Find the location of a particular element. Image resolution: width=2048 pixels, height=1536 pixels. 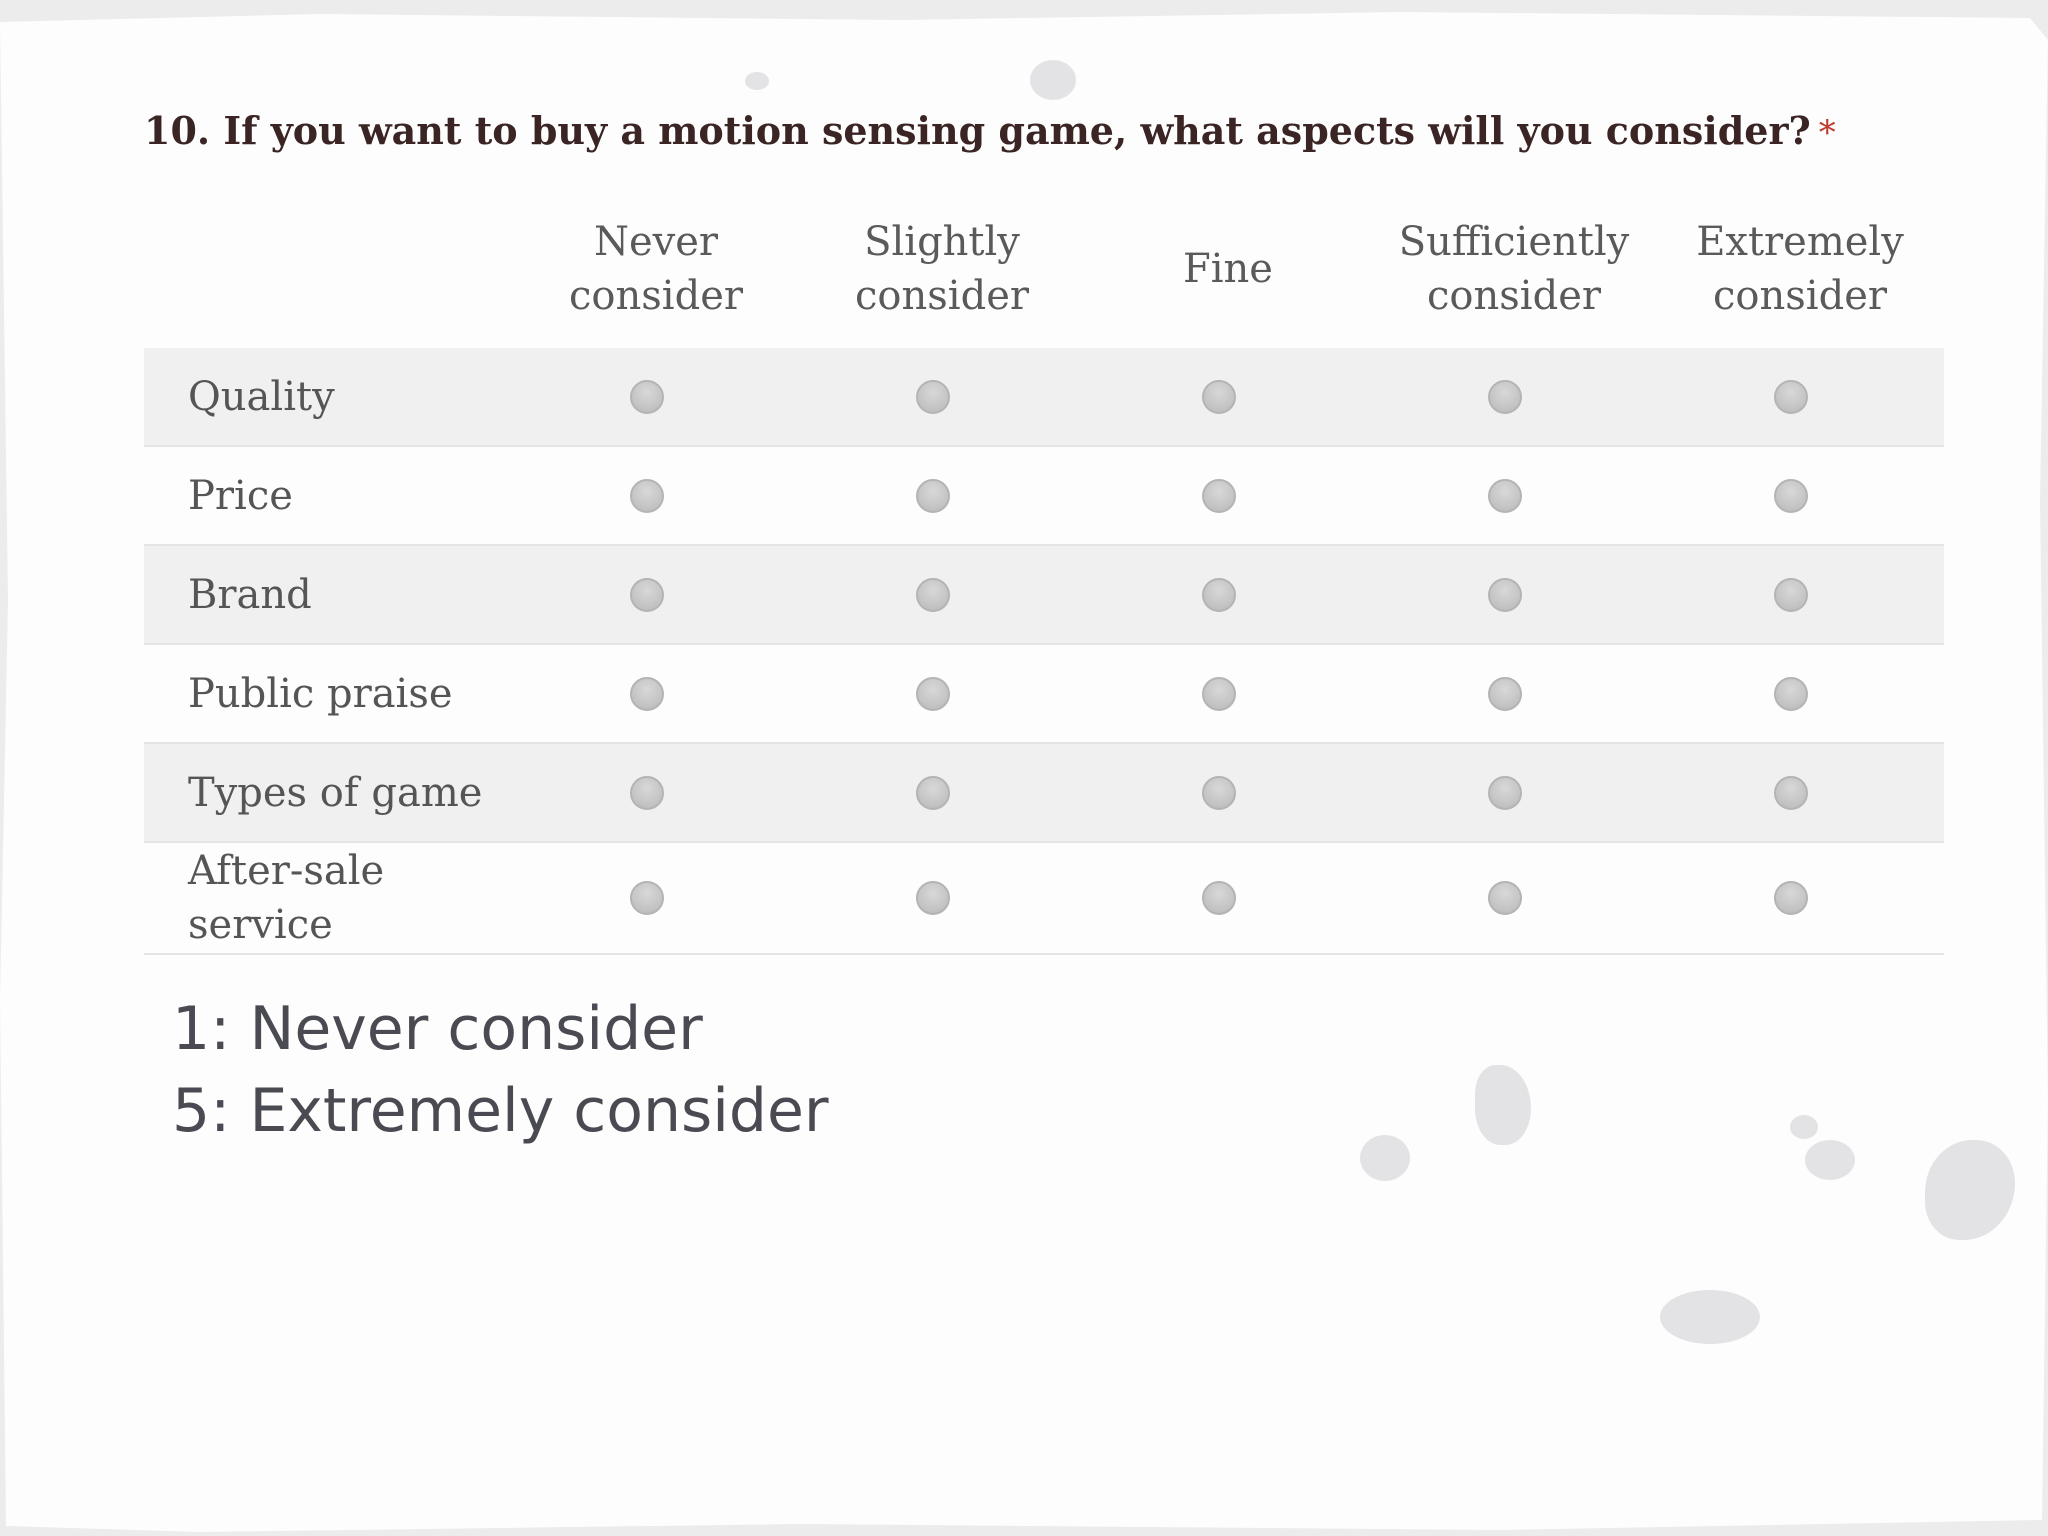

row-label: Price is located at coordinates (240, 495).